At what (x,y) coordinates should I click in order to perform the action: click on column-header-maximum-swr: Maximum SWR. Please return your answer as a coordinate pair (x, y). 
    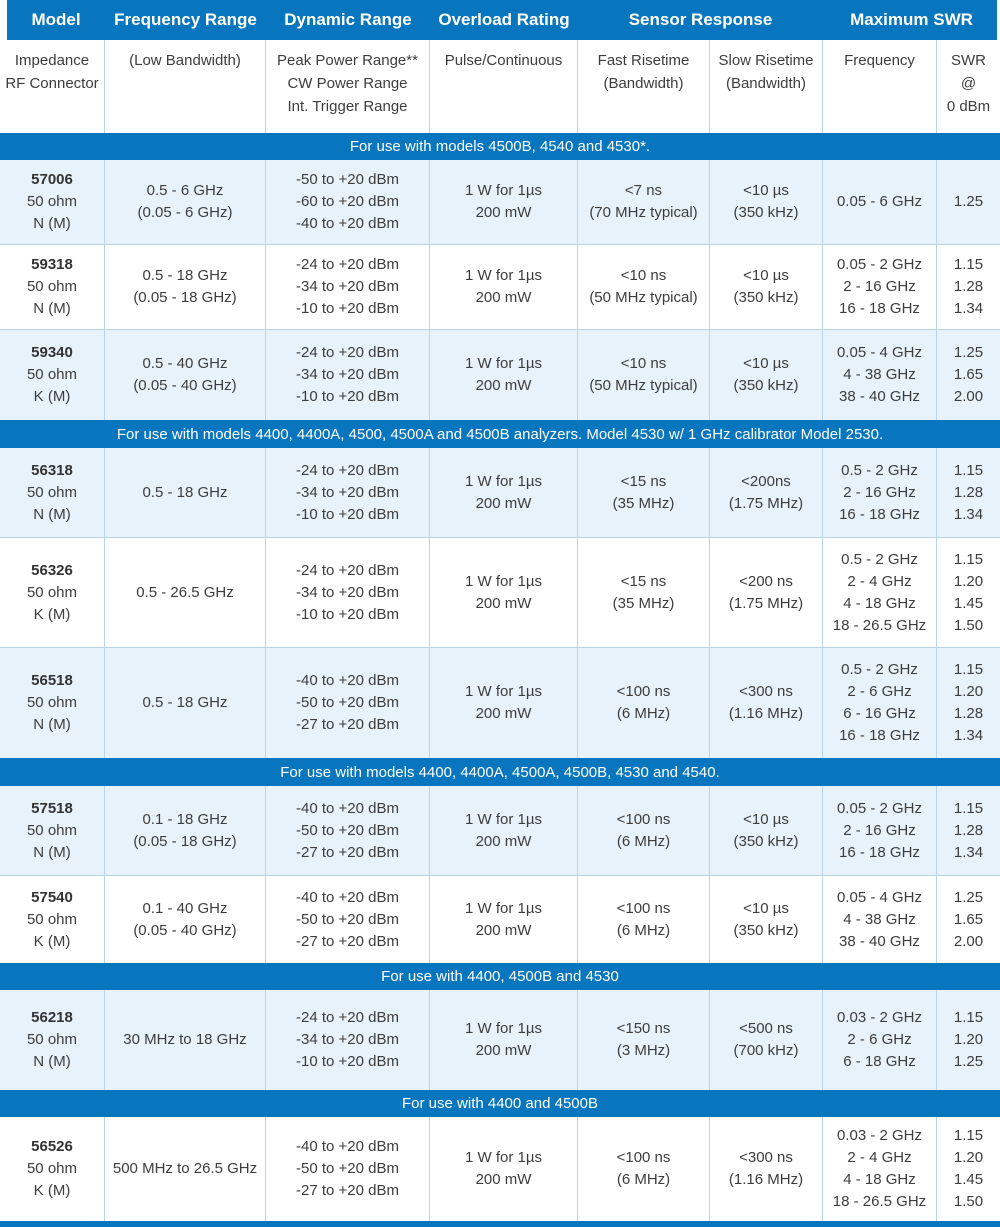
    Looking at the image, I should click on (911, 19).